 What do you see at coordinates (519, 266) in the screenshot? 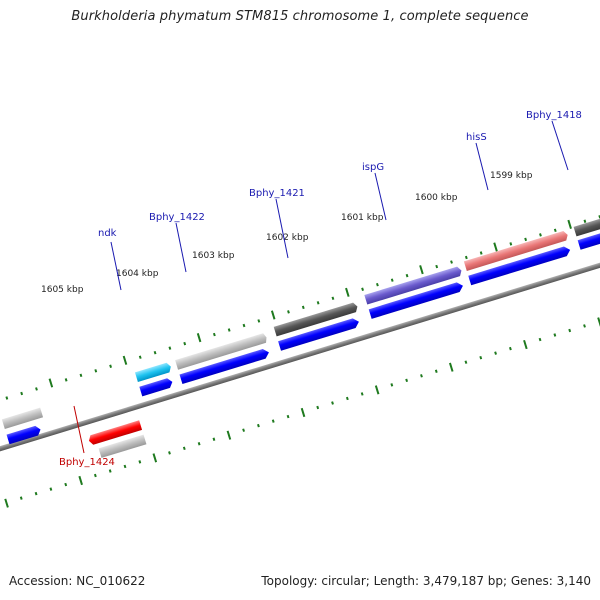
I see `cds-feature-hiss` at bounding box center [519, 266].